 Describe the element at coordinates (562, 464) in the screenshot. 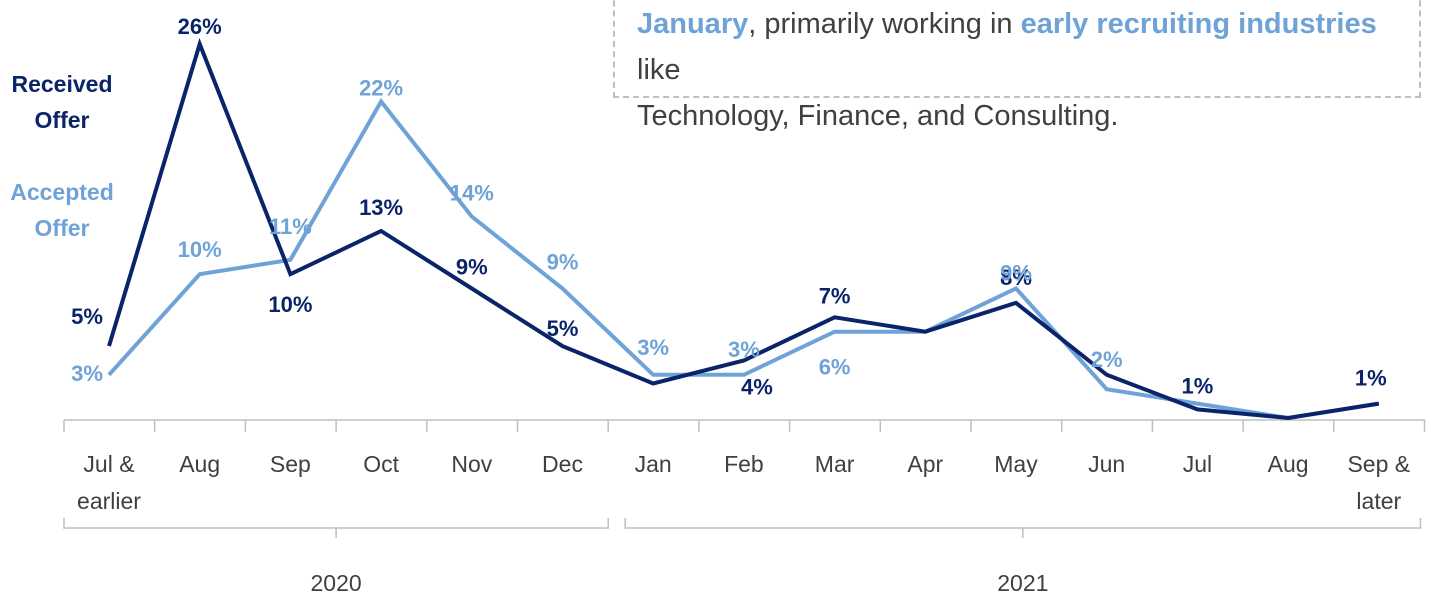

I see `x-tick-label: Dec` at that location.